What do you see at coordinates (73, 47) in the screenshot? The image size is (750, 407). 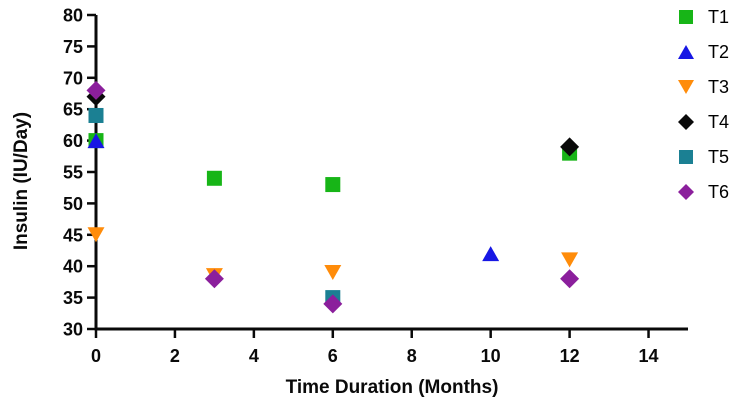 I see `y-tick-label: 75` at bounding box center [73, 47].